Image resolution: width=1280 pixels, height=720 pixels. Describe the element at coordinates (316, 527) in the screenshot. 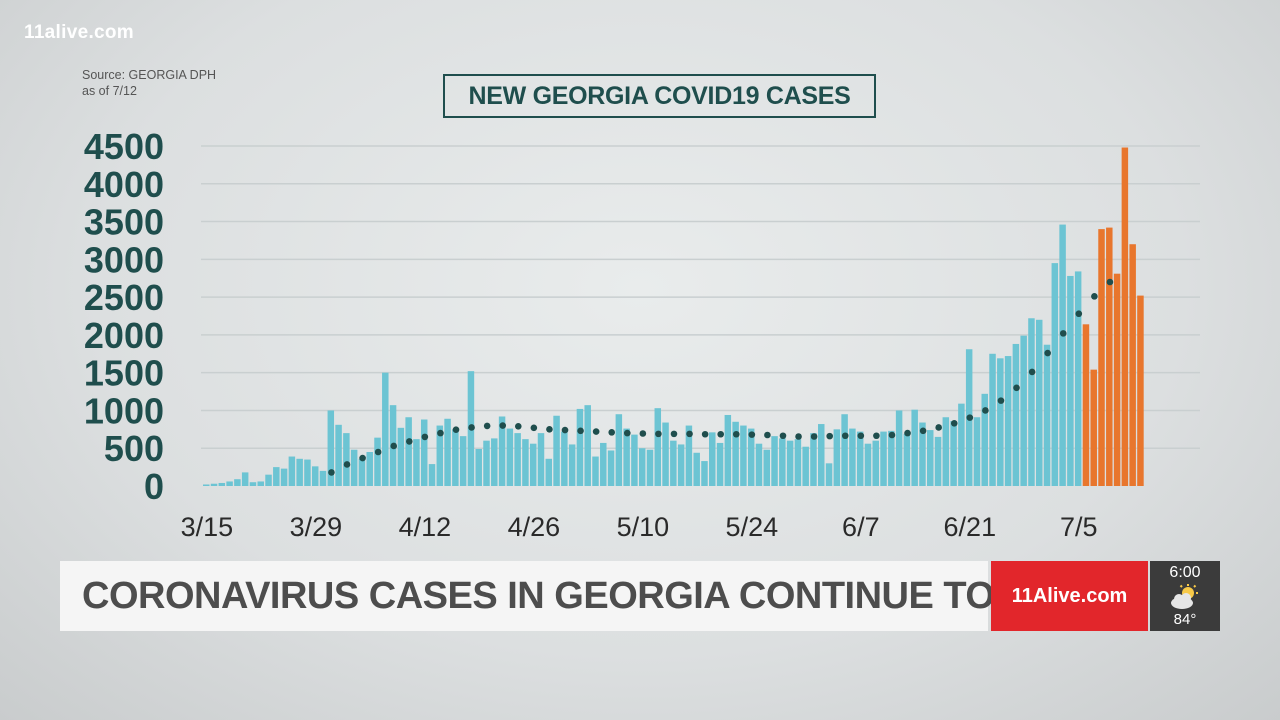

I see `x-tick-label: 3/29` at that location.